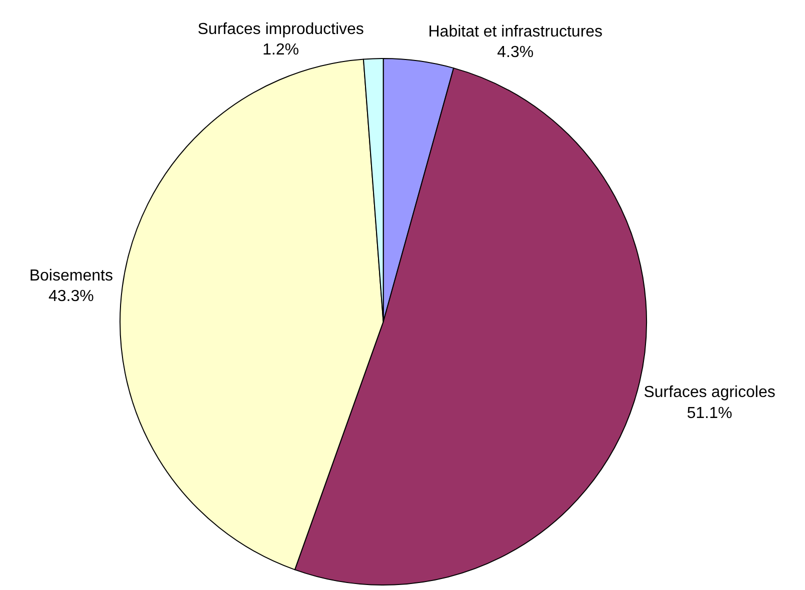 The width and height of the screenshot is (805, 590). Describe the element at coordinates (71, 275) in the screenshot. I see `slice-label: Boisements` at that location.